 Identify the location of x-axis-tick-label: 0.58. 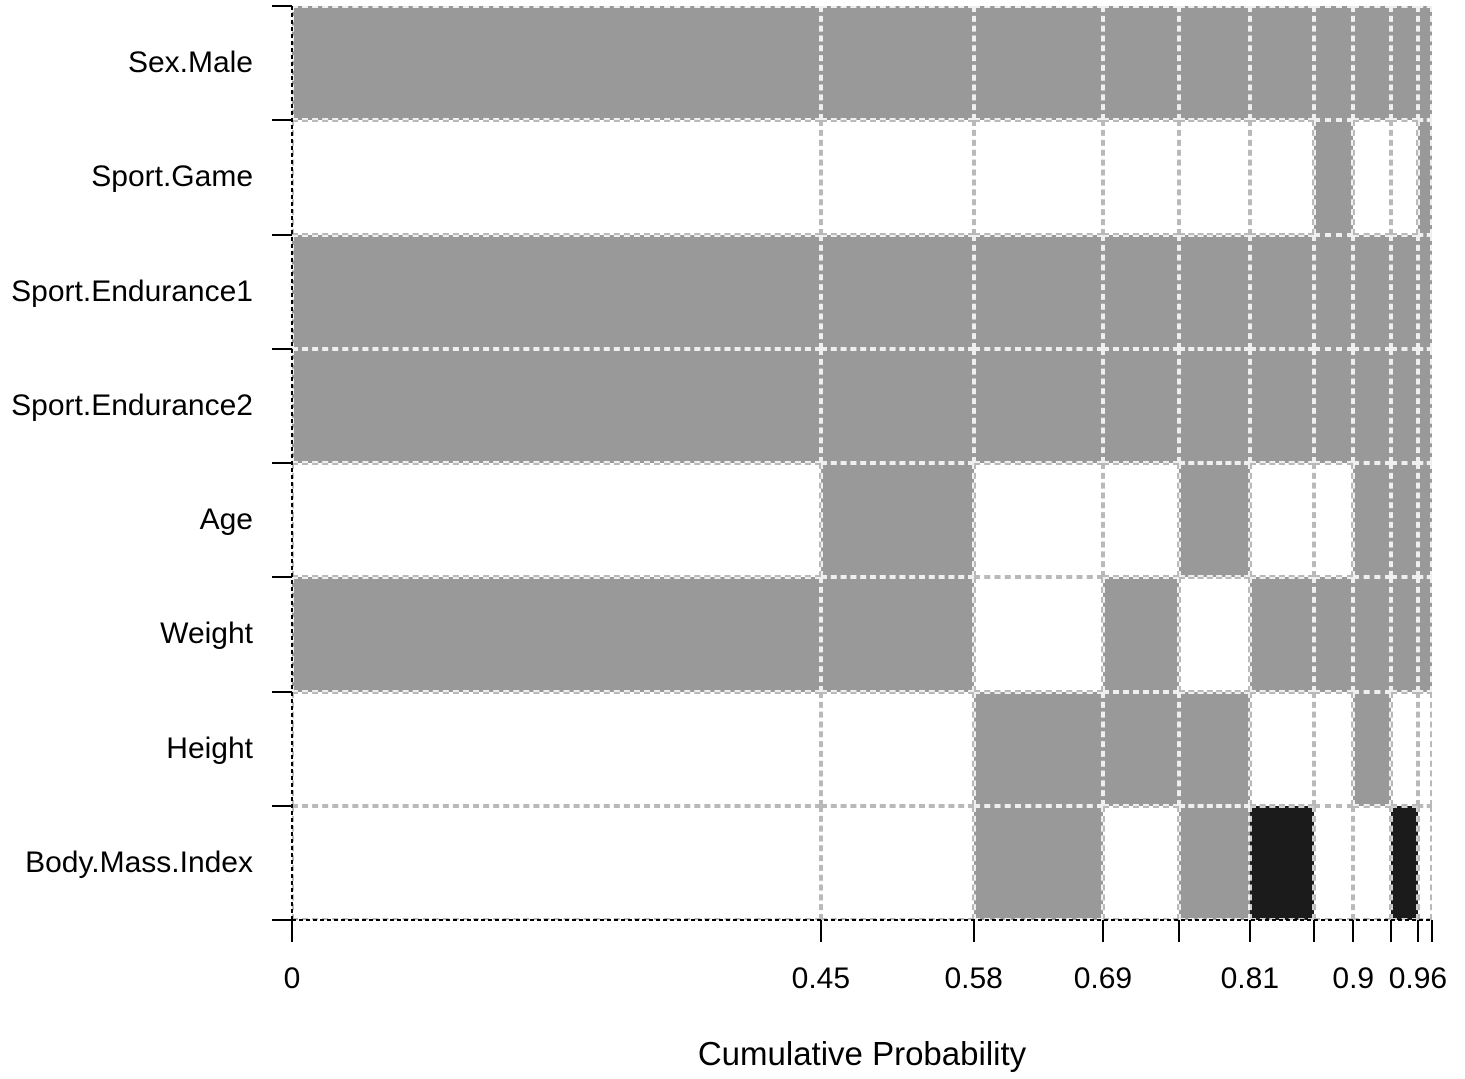
(973, 978).